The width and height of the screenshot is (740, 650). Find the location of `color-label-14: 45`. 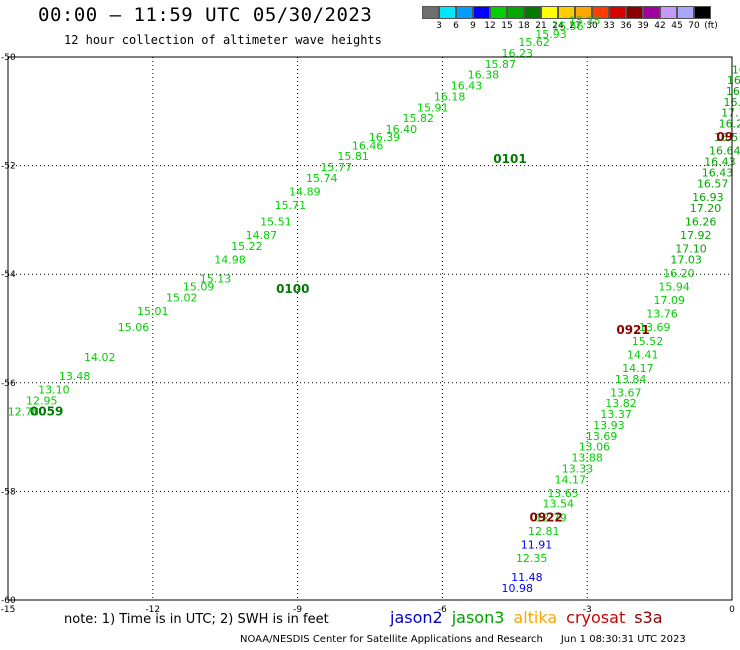

color-label-14: 45 is located at coordinates (677, 26).